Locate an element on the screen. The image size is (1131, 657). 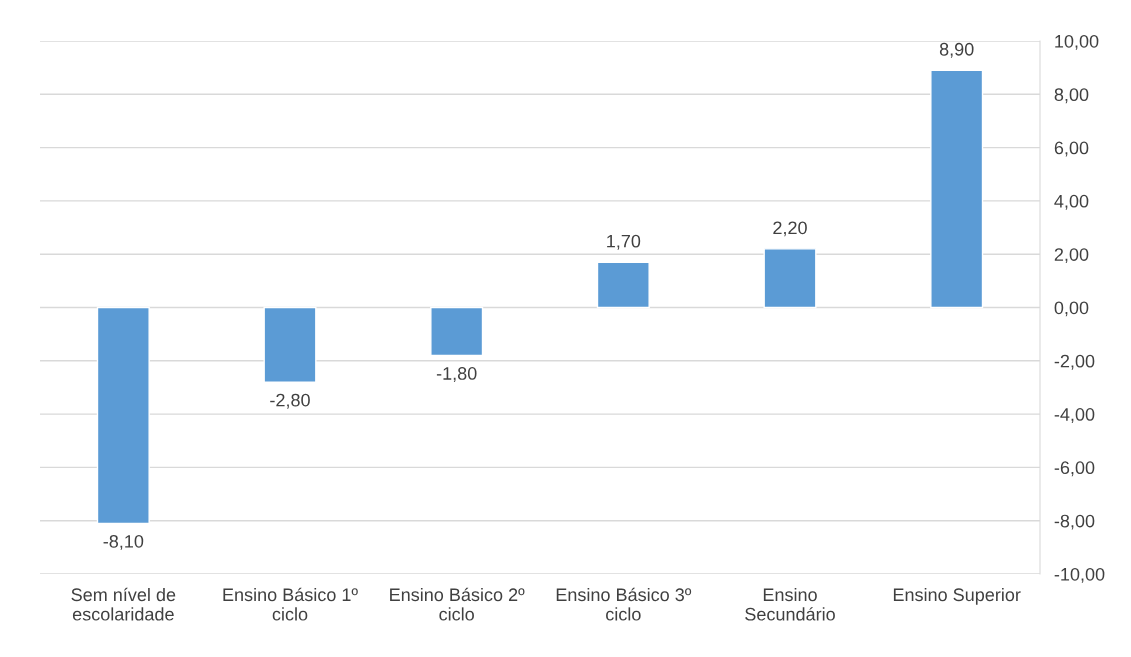
x-tick-label: Ensino Básico 2º ciclo is located at coordinates (457, 604).